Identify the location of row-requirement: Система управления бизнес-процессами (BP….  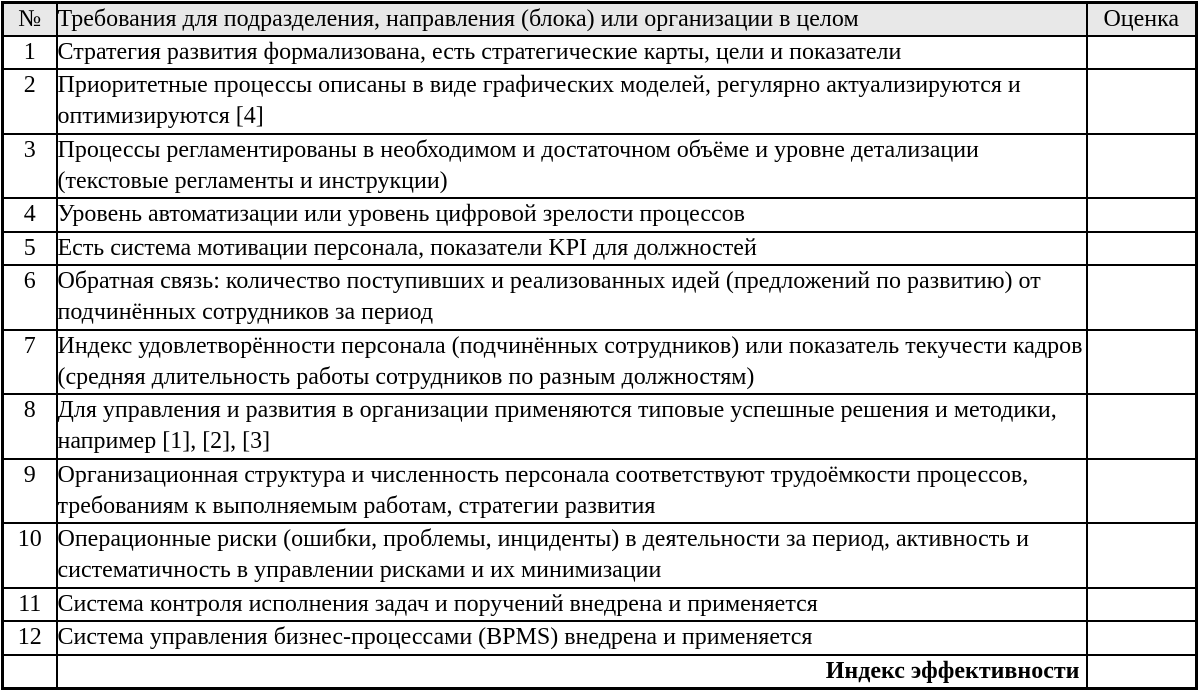
(571, 638).